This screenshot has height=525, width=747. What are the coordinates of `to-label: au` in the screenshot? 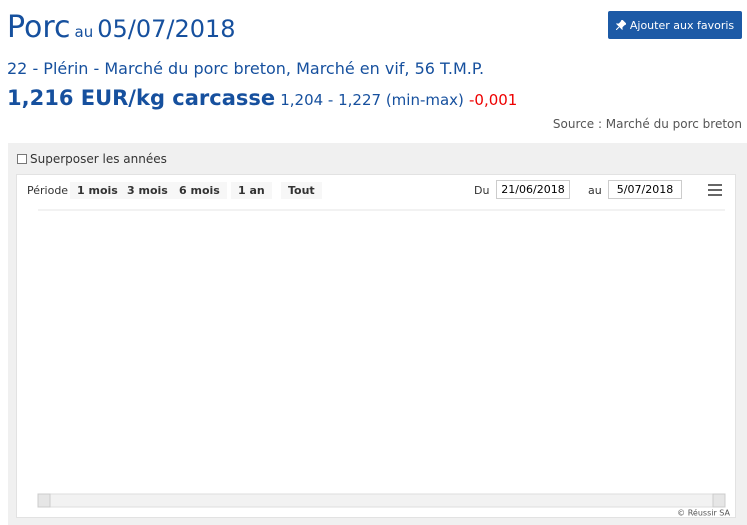 It's located at (595, 190).